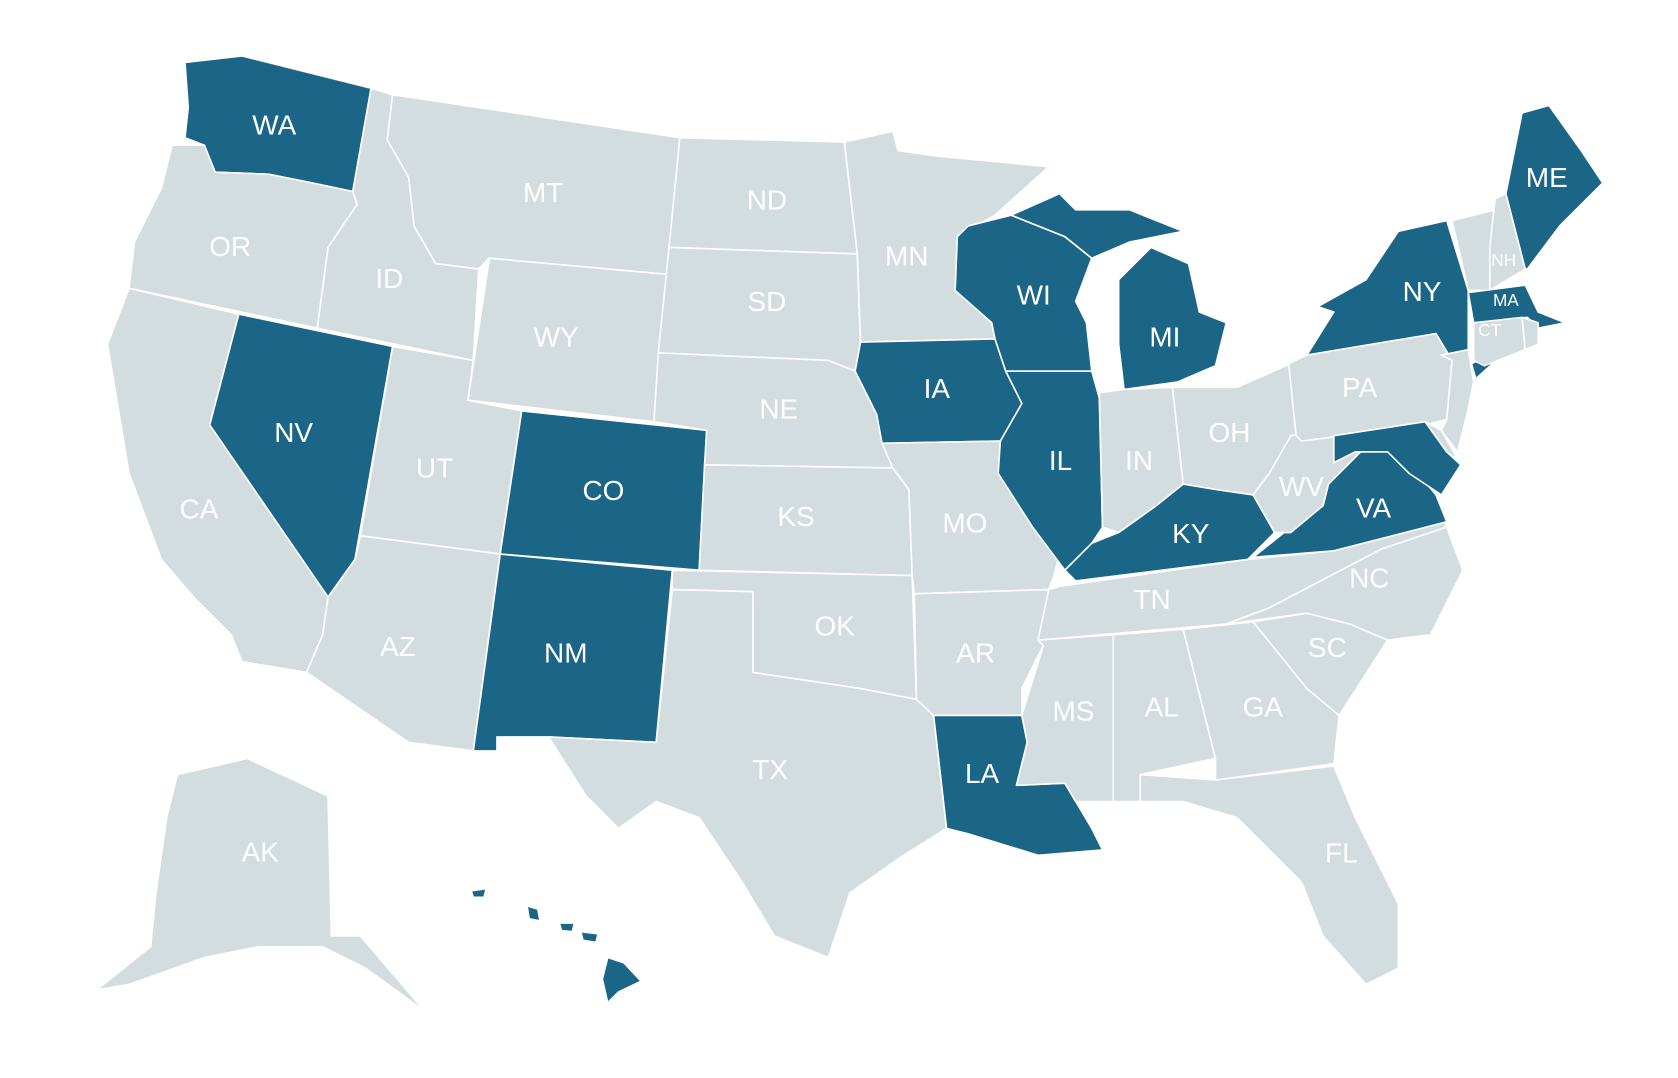  I want to click on state-nc, so click(1344, 583).